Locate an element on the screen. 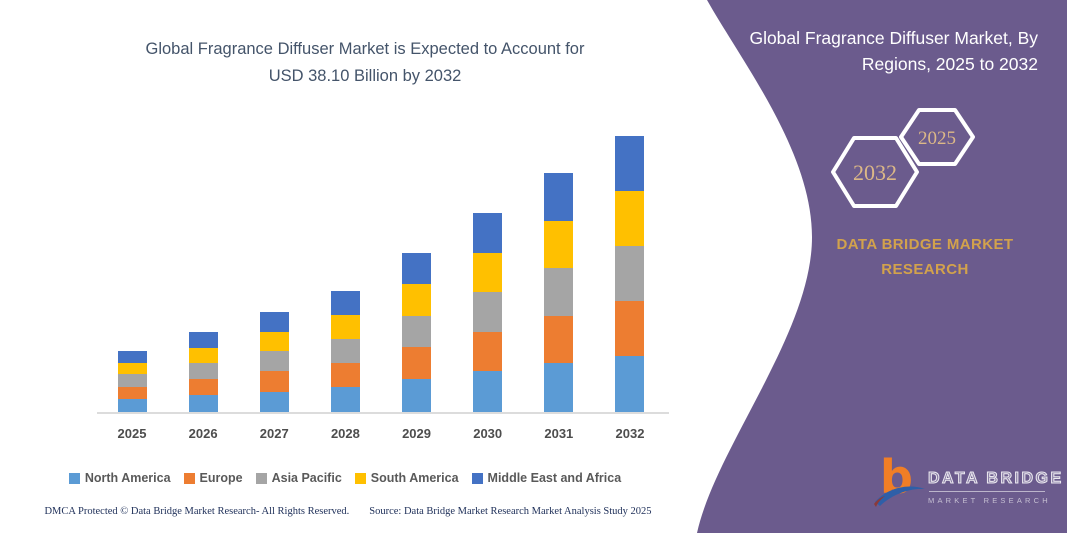  hexagon-year-badges: 2032 2025 is located at coordinates (903, 158).